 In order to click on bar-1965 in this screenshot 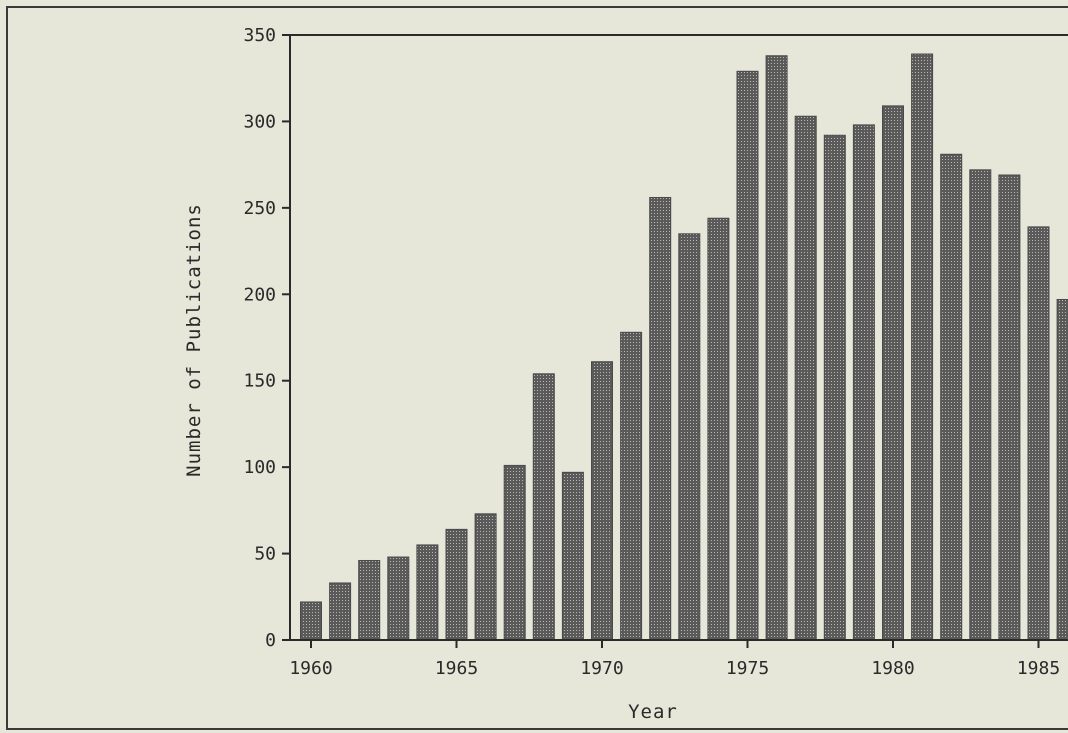, I will do `click(456, 584)`.